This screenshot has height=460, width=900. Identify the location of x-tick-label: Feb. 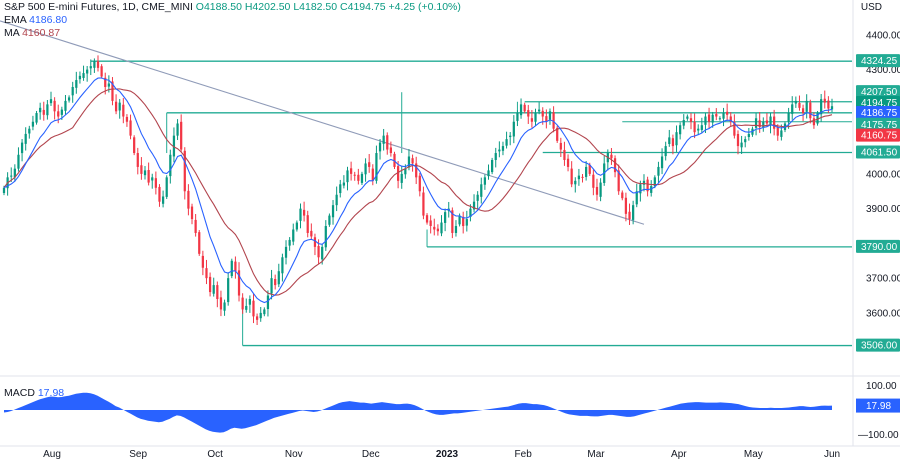
(524, 454).